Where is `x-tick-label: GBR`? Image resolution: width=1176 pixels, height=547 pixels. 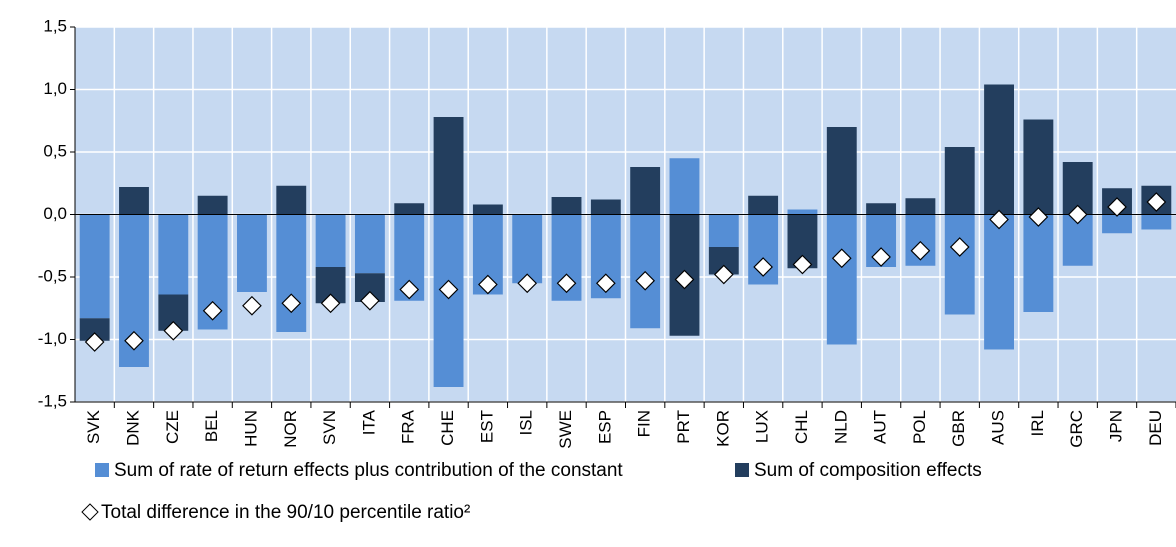 x-tick-label: GBR is located at coordinates (958, 428).